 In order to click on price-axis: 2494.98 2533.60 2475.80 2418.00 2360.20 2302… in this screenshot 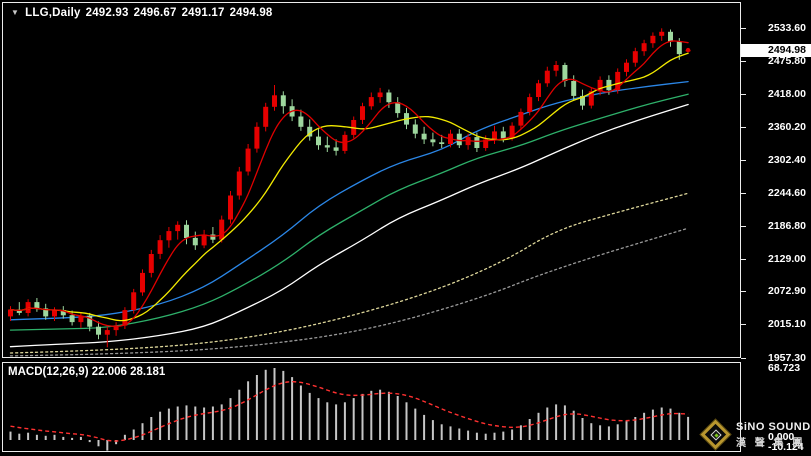, I will do `click(776, 228)`.